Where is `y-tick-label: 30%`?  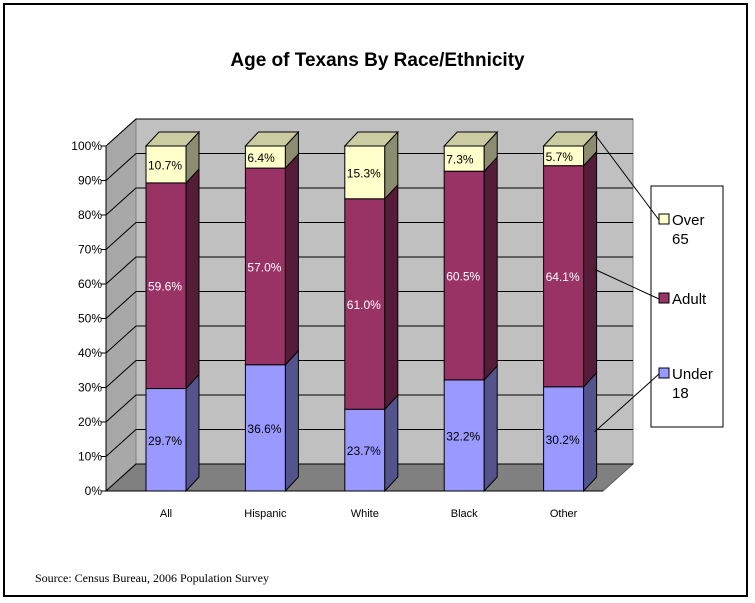 y-tick-label: 30% is located at coordinates (90, 388).